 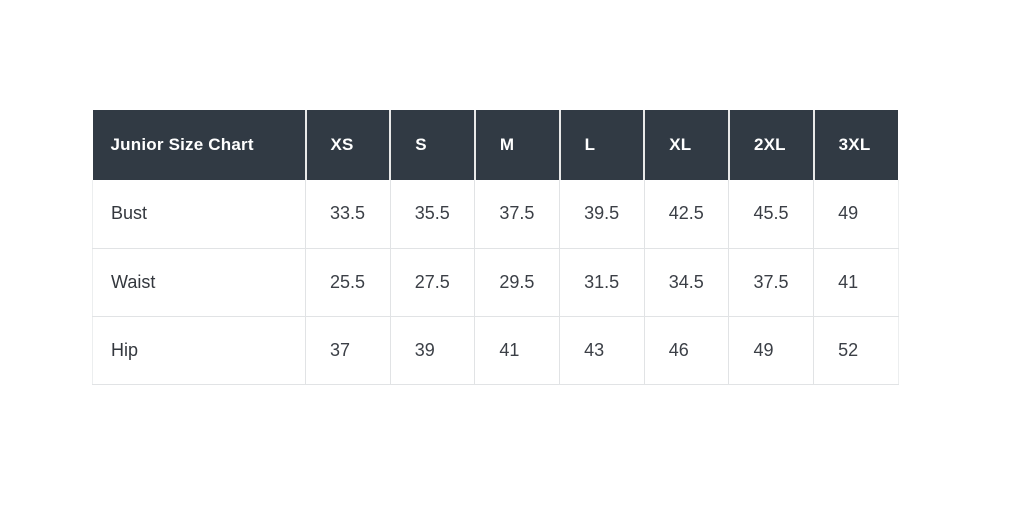 I want to click on cell-bust-3xl: 49, so click(x=856, y=214).